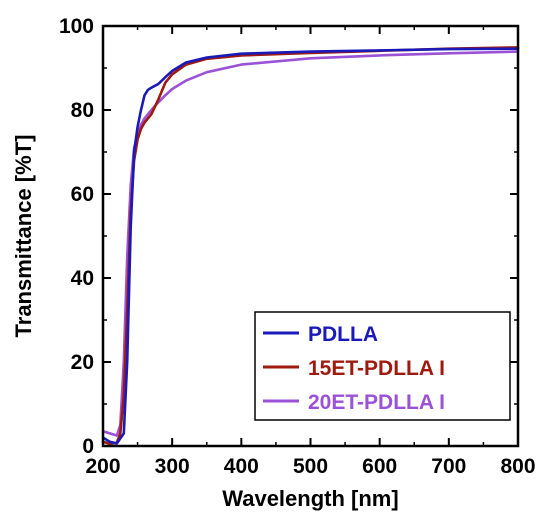 The image size is (550, 531). Describe the element at coordinates (343, 334) in the screenshot. I see `legend-label: PDLLA` at that location.